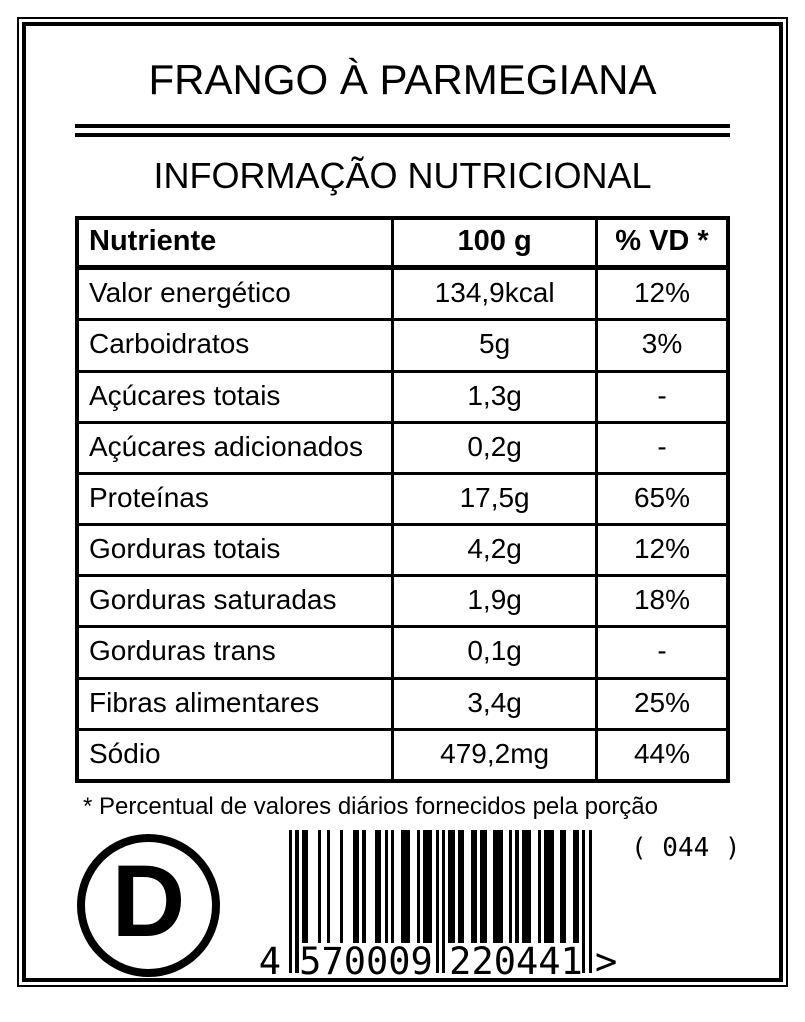  What do you see at coordinates (686, 847) in the screenshot?
I see `code-tag: ( 044 )` at bounding box center [686, 847].